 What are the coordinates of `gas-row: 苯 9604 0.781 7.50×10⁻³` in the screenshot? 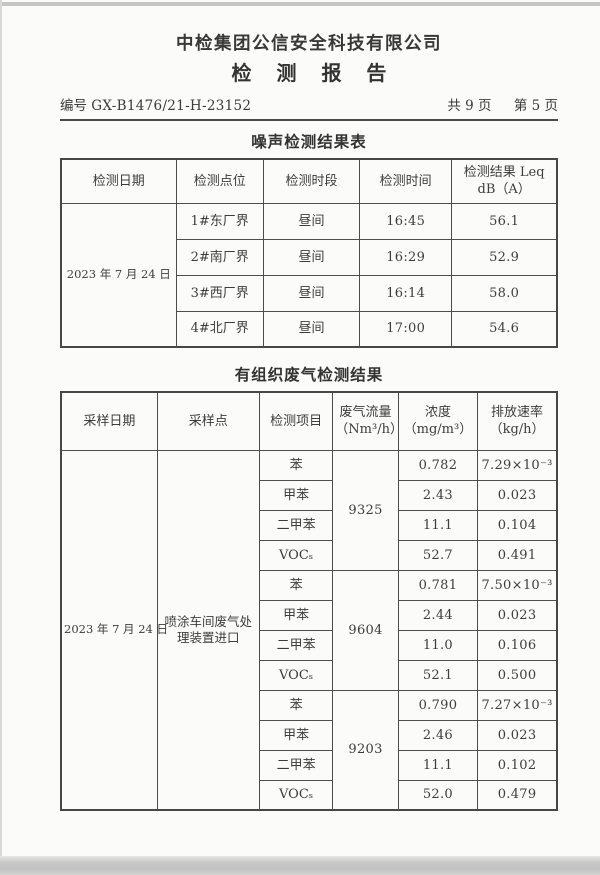 It's located at (309, 630).